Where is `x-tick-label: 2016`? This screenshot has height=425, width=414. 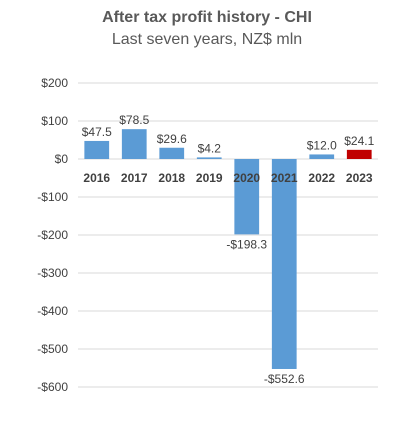 x-tick-label: 2016 is located at coordinates (96, 178).